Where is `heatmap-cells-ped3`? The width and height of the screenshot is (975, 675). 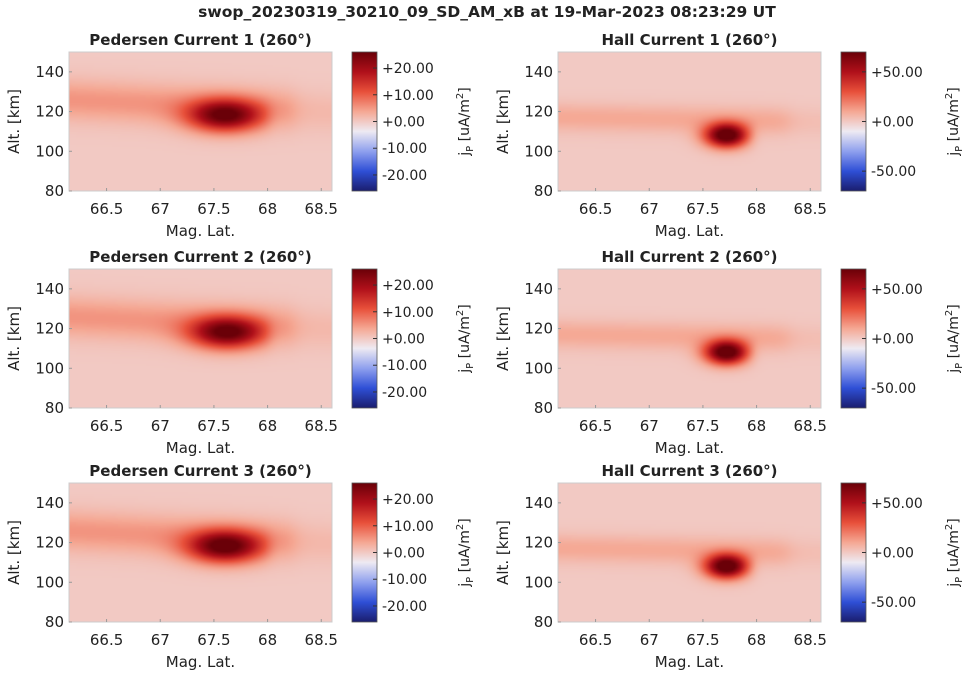 heatmap-cells-ped3 is located at coordinates (200, 552).